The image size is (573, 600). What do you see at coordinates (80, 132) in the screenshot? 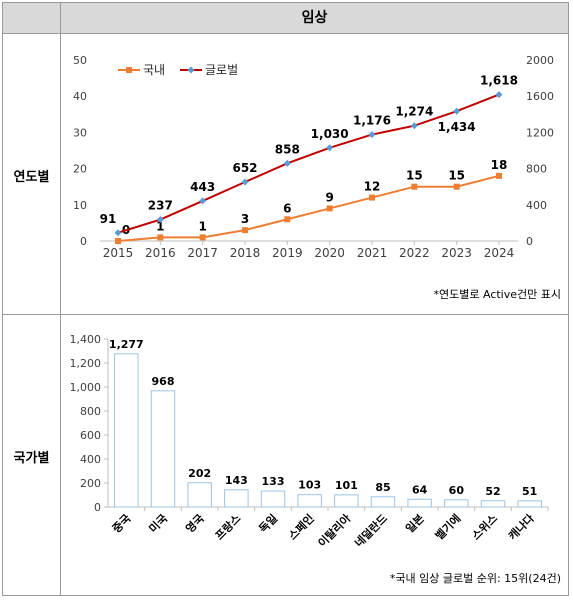
I see `y-left-tick-label: 30` at bounding box center [80, 132].